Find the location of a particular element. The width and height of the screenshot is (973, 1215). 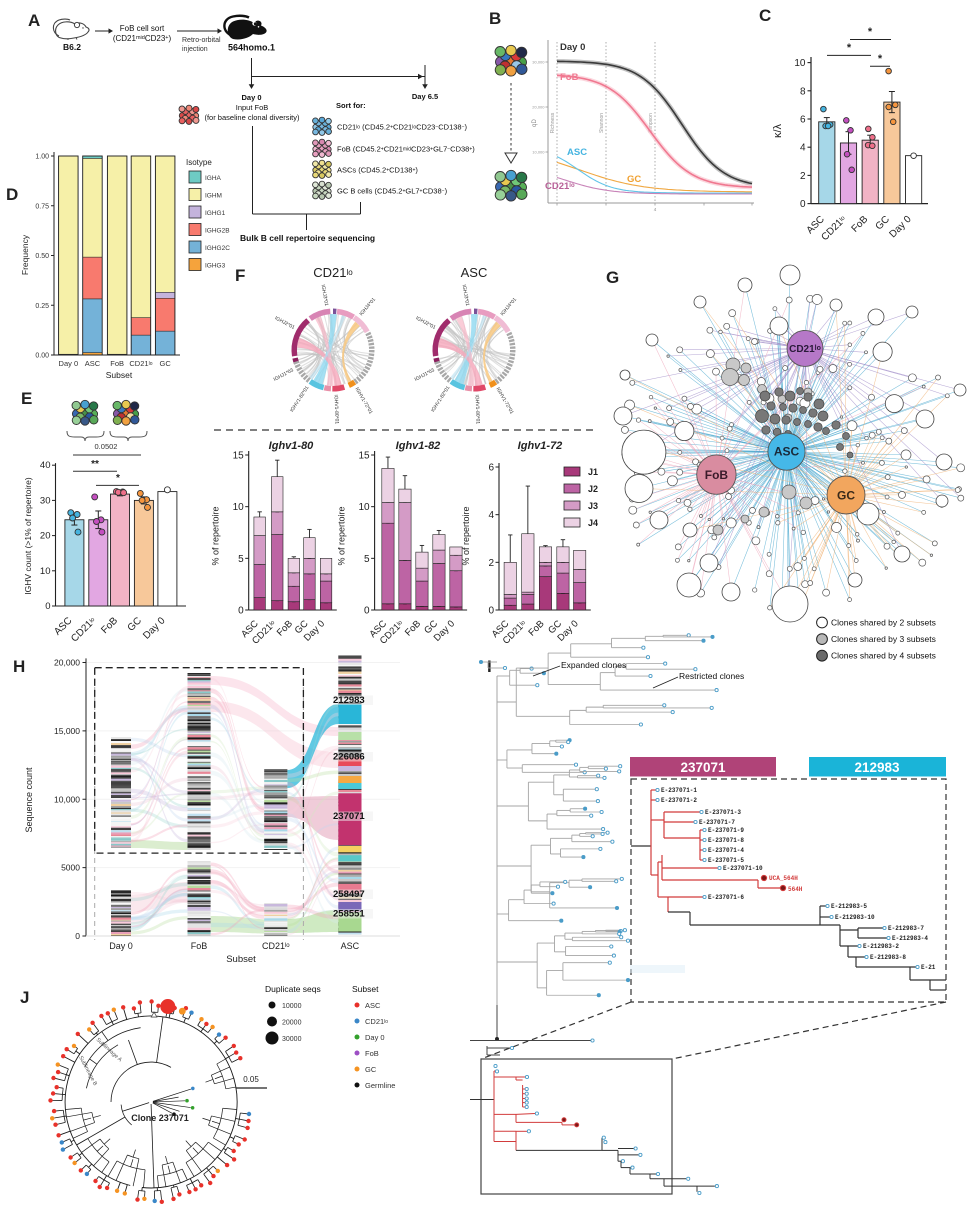

svg-text:FoB (CD45.2+CD21midCD23+GL7−CD: FoB (CD45.2+CD21midCD23+GL7−CD38+) is located at coordinates (406, 149).